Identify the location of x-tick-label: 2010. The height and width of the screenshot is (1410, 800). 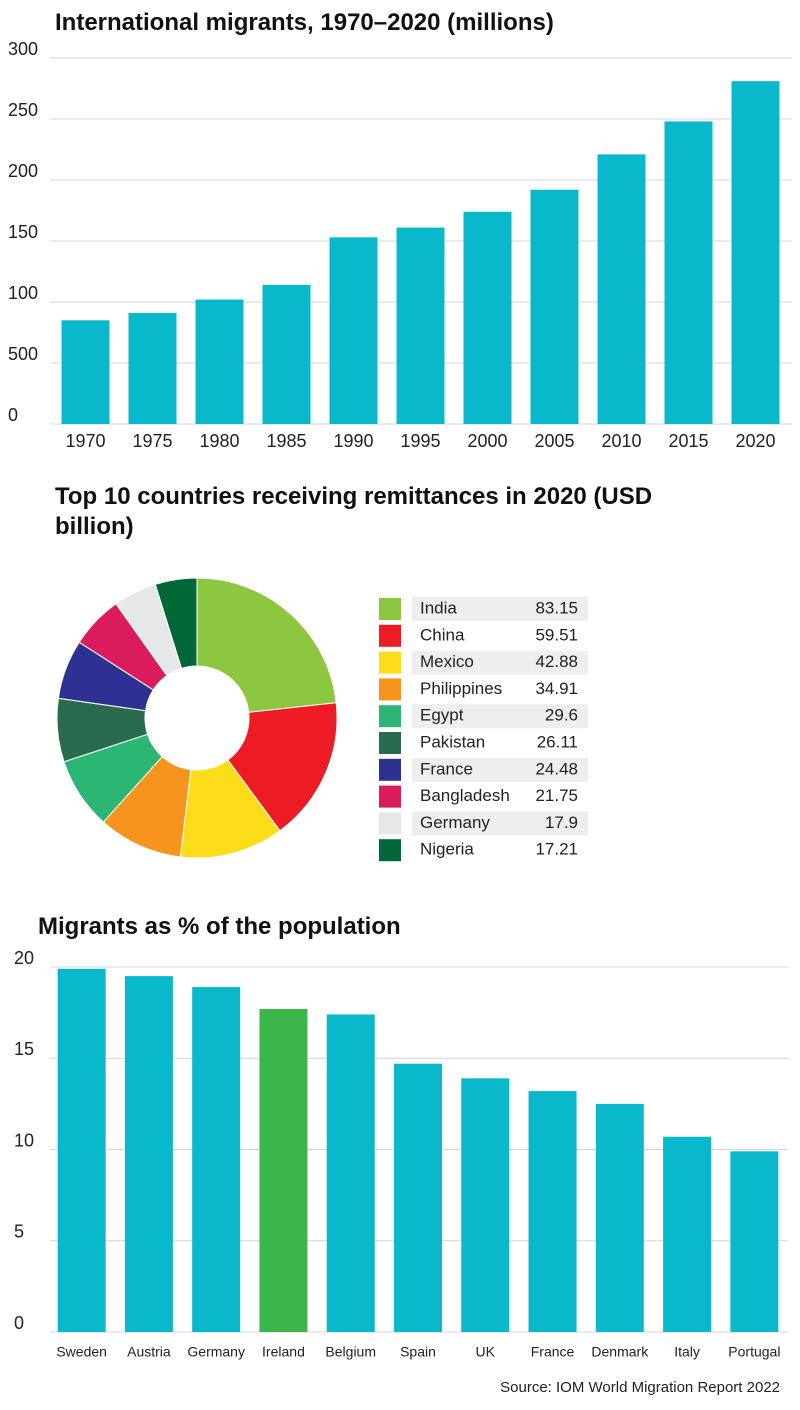
(621, 441).